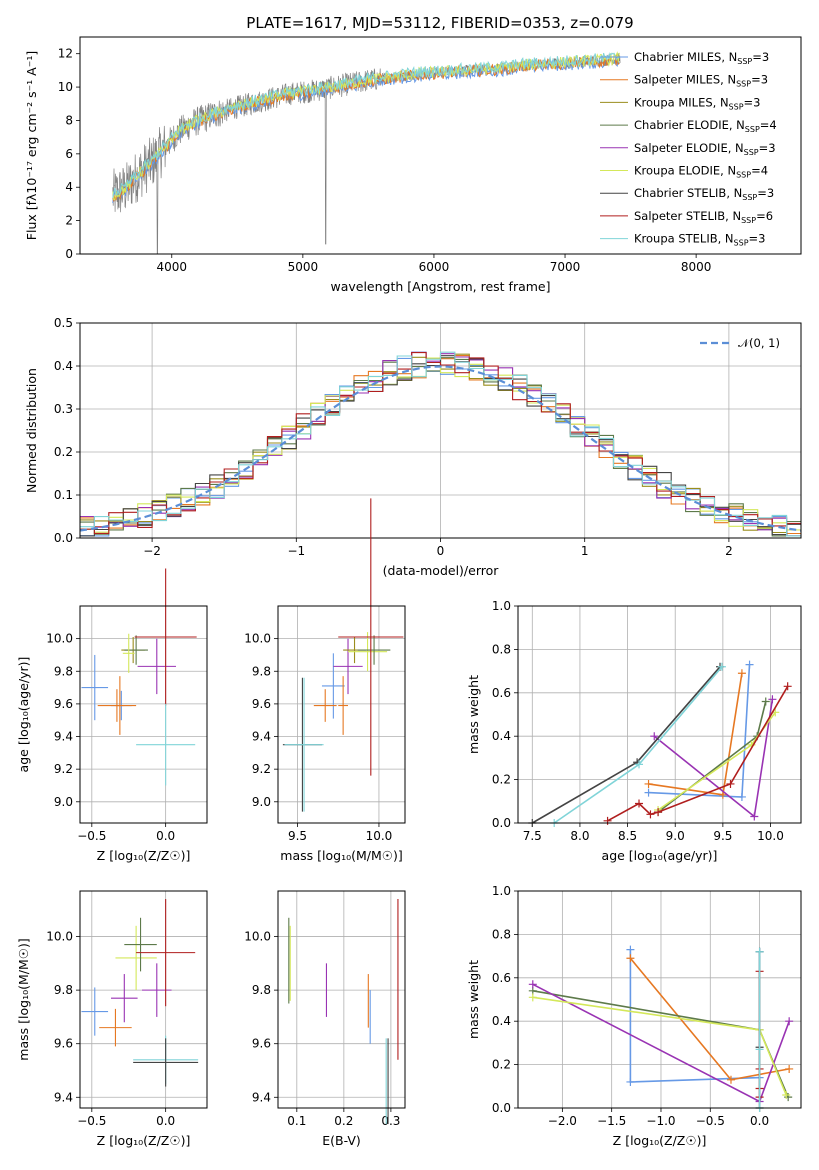 This screenshot has width=819, height=1170. What do you see at coordinates (441, 551) in the screenshot?
I see `x-tick-label: 0` at bounding box center [441, 551].